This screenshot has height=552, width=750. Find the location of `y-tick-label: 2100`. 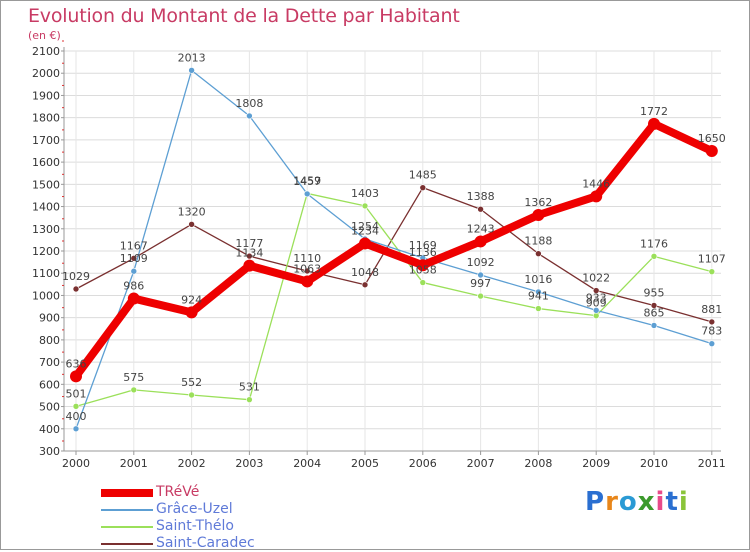

y-tick-label: 2100 is located at coordinates (46, 51).